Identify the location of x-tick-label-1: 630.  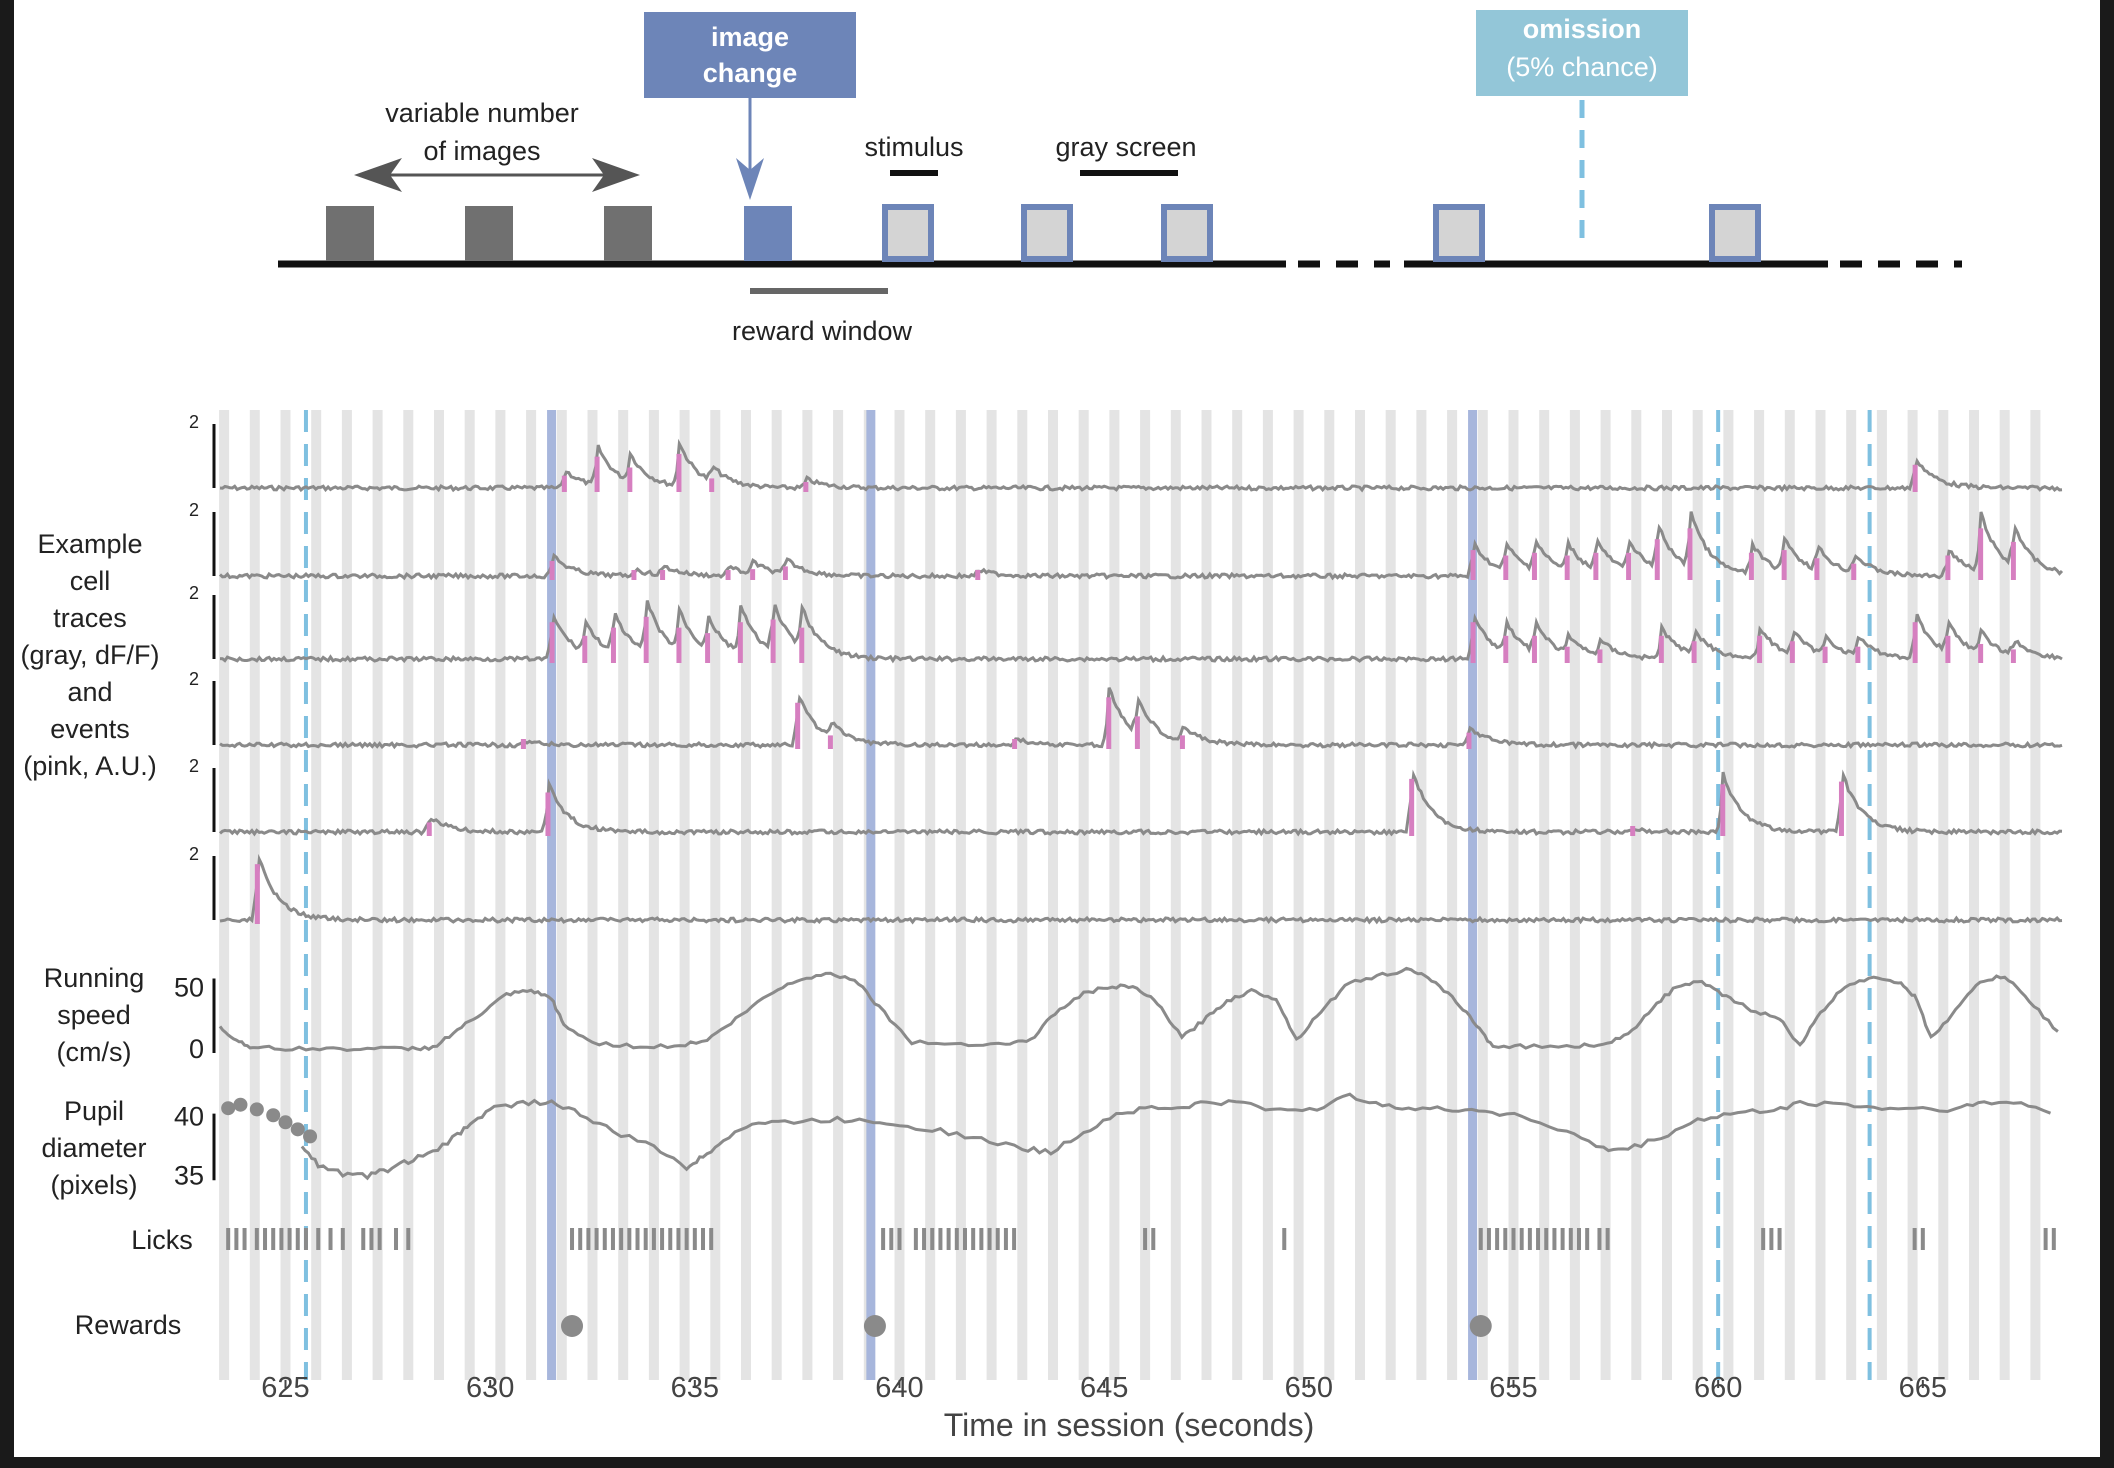
(490, 1388).